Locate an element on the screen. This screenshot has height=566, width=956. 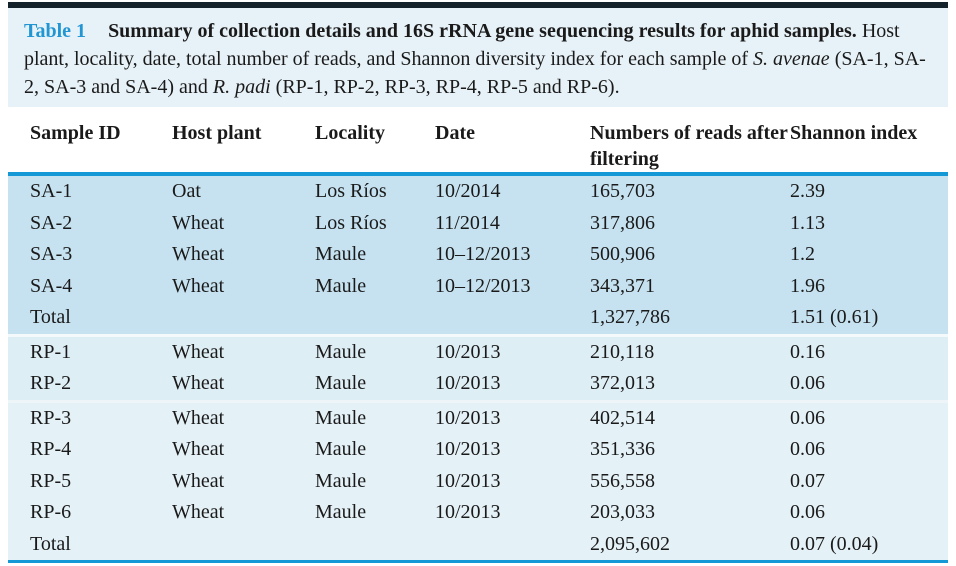
table-row: SA-2 Wheat Los Ríos 11/2014 317,806 1.13 is located at coordinates (478, 224).